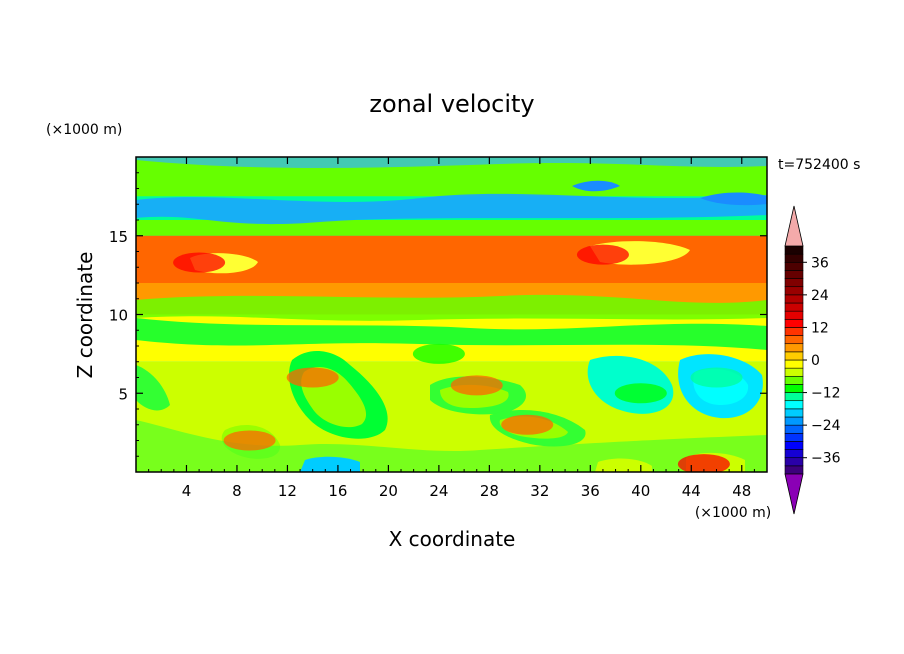 The width and height of the screenshot is (904, 654). I want to click on x-tick-label: 24, so click(438, 491).